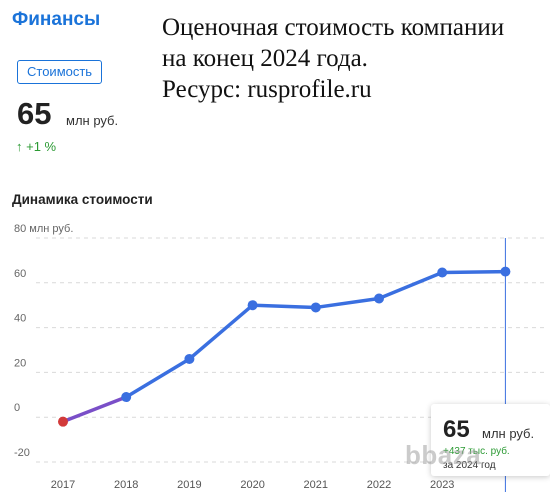  I want to click on x-tick-label: 2019, so click(189, 485).